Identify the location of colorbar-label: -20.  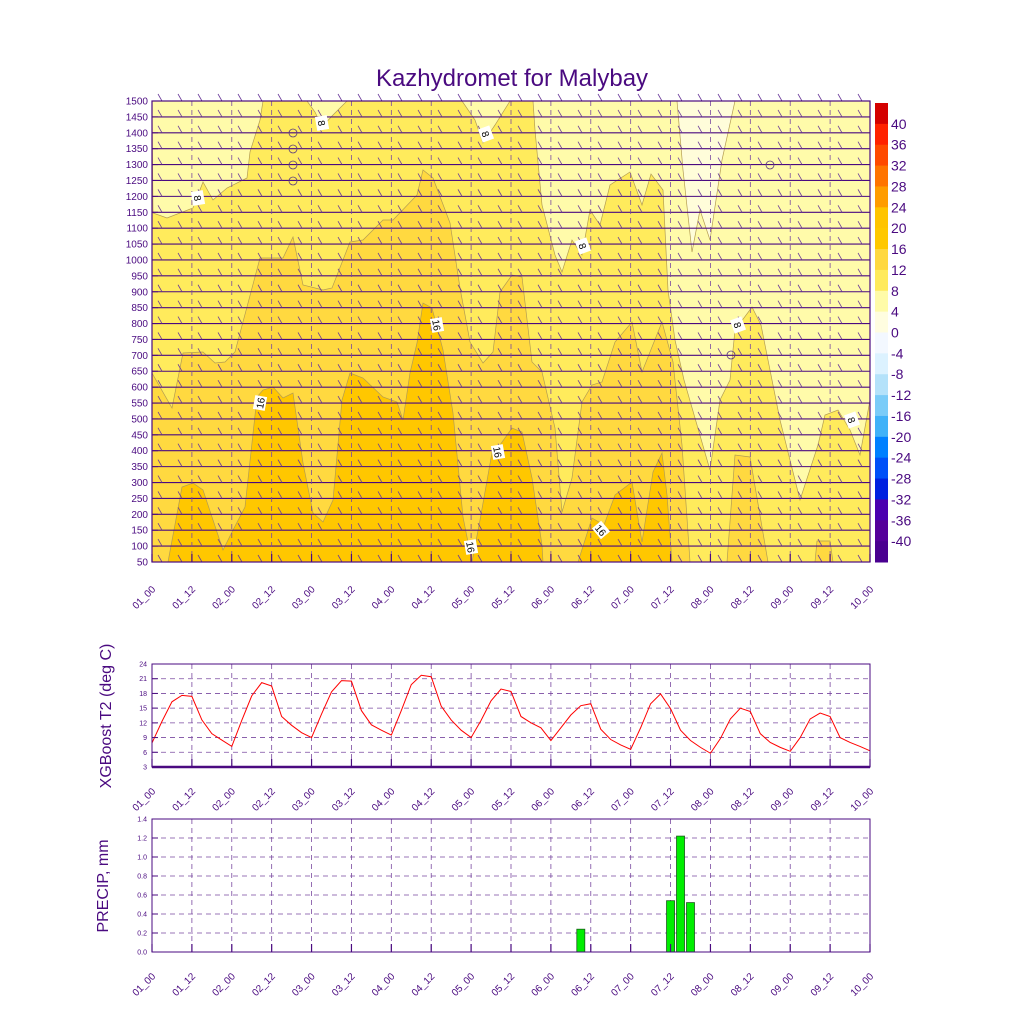
(901, 437).